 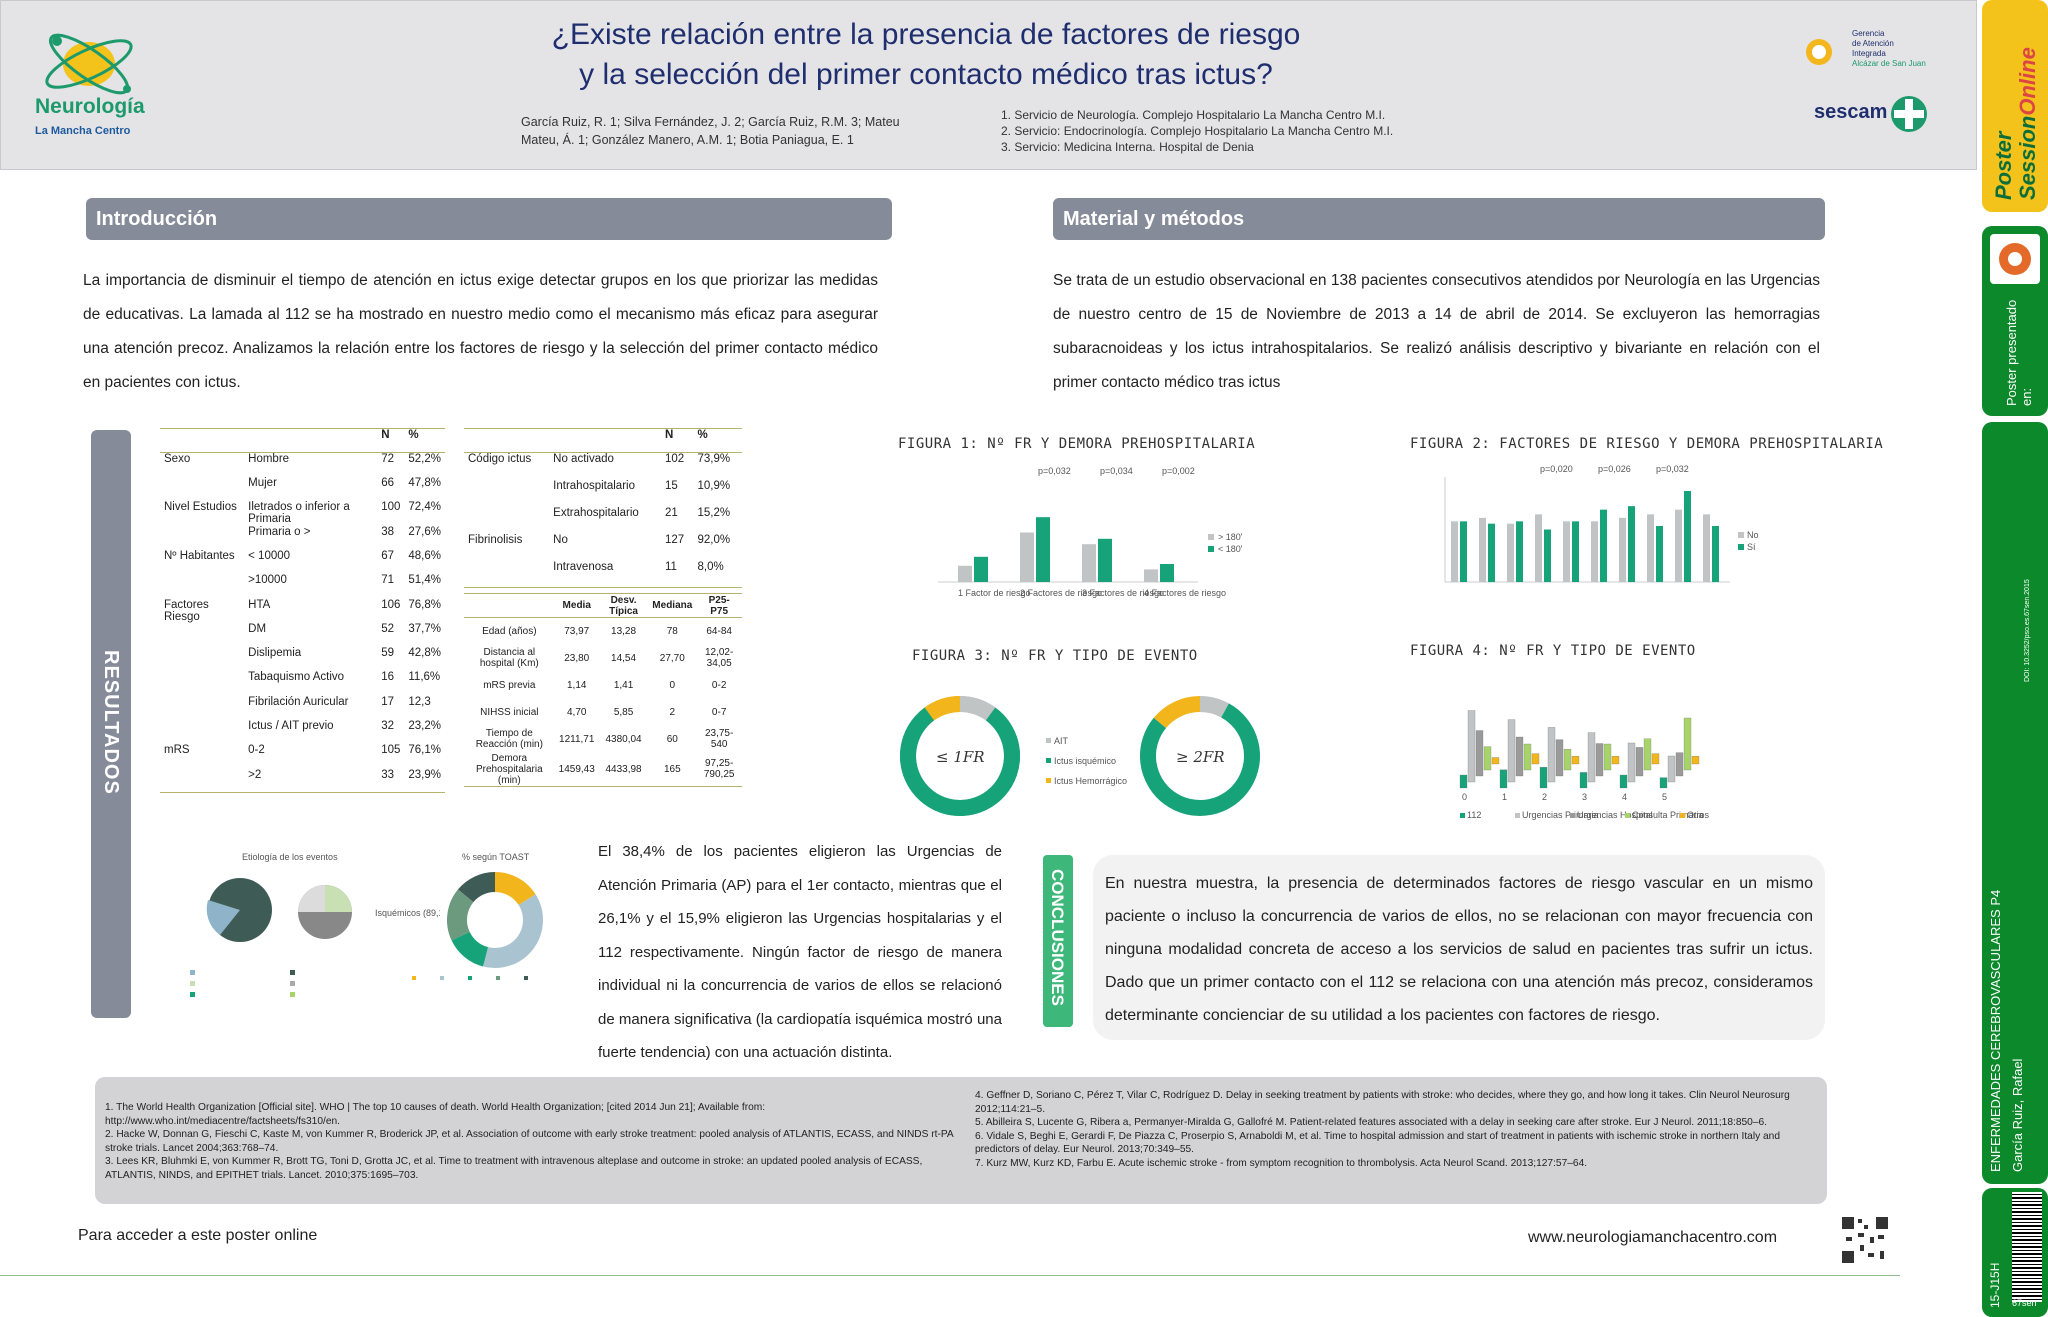 I want to click on legend-label: Sí, so click(x=1751, y=547).